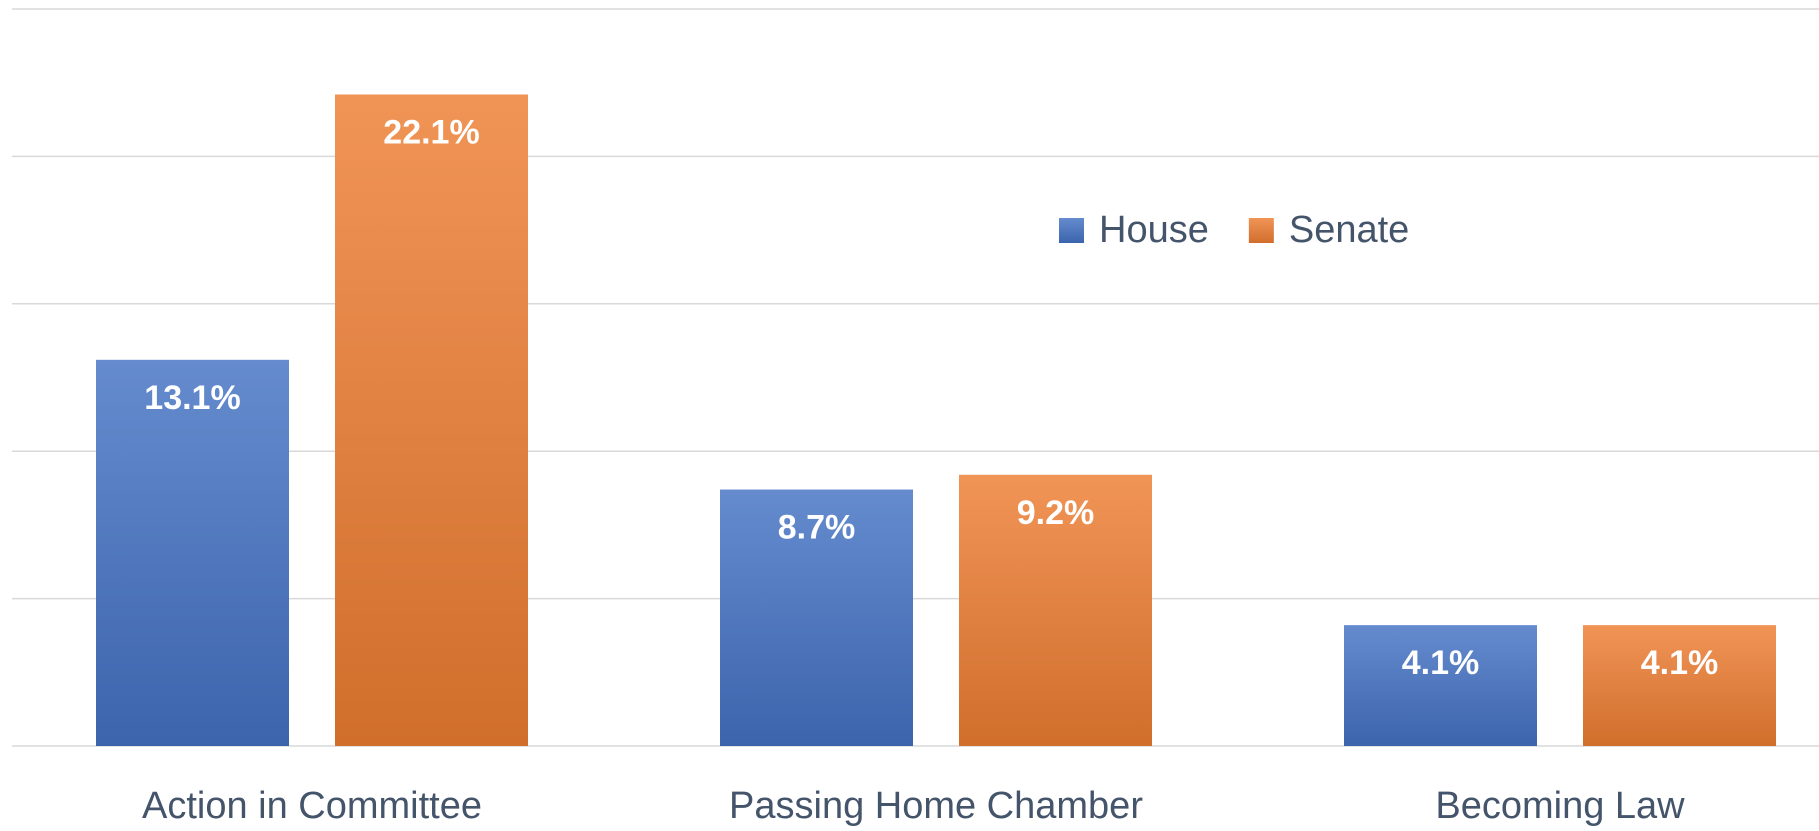  Describe the element at coordinates (192, 398) in the screenshot. I see `data-label: 13.1%` at that location.